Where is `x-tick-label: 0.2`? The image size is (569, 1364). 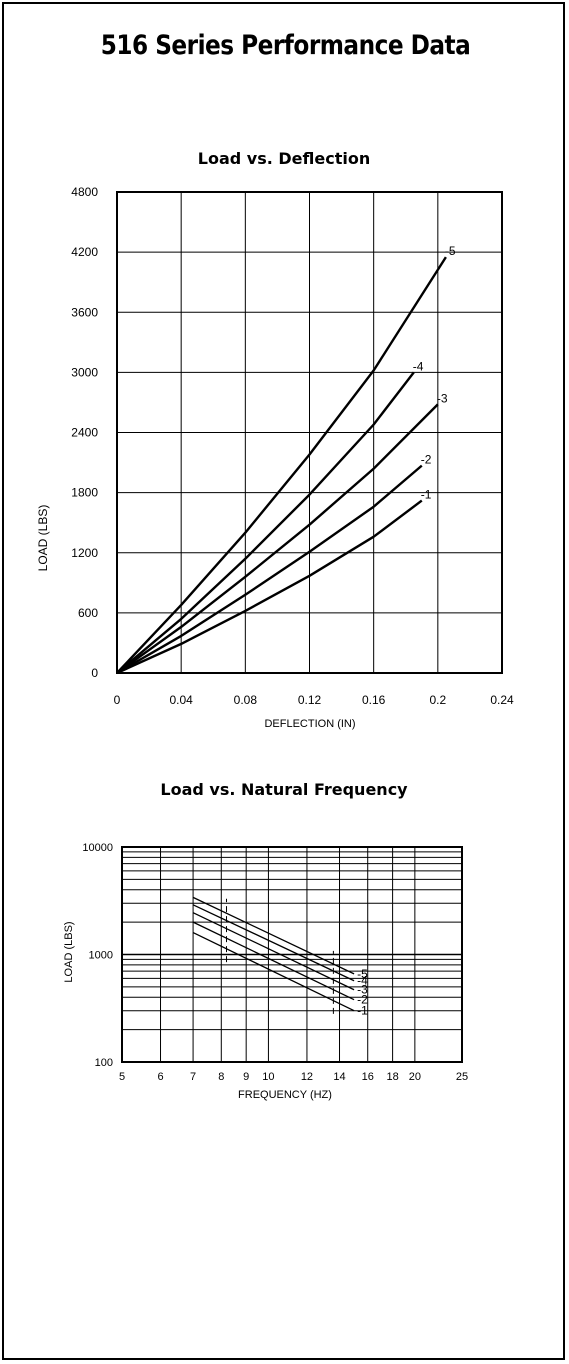
x-tick-label: 0.2 is located at coordinates (437, 700).